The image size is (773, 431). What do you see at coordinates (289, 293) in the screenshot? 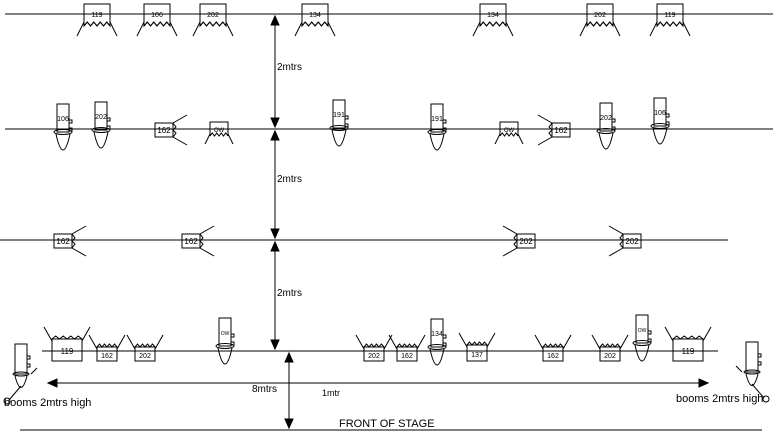
I see `dimension-label-gap-3: 2mtrs` at bounding box center [289, 293].